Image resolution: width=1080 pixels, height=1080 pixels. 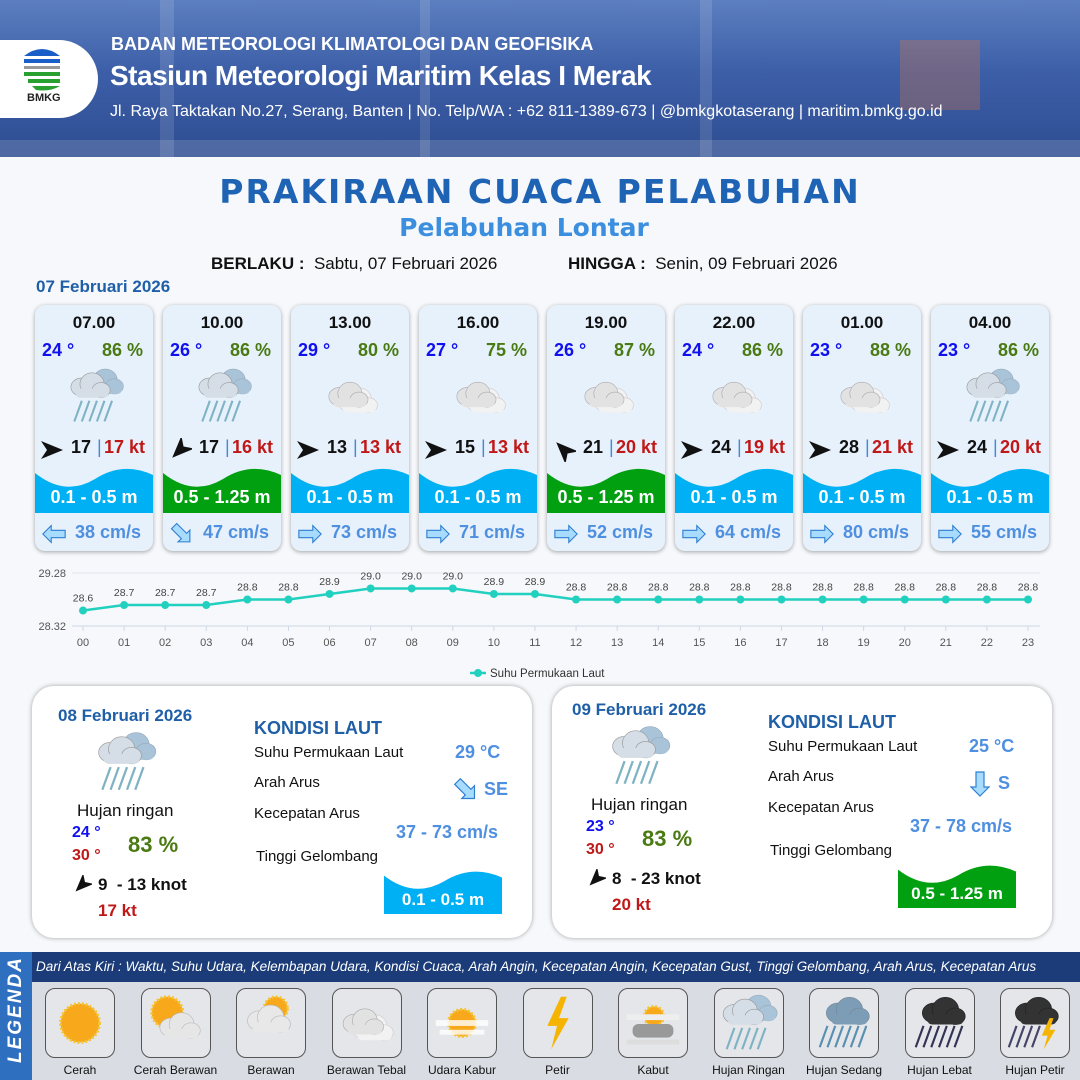 What do you see at coordinates (478, 752) in the screenshot?
I see `sst-value: 29 °C` at bounding box center [478, 752].